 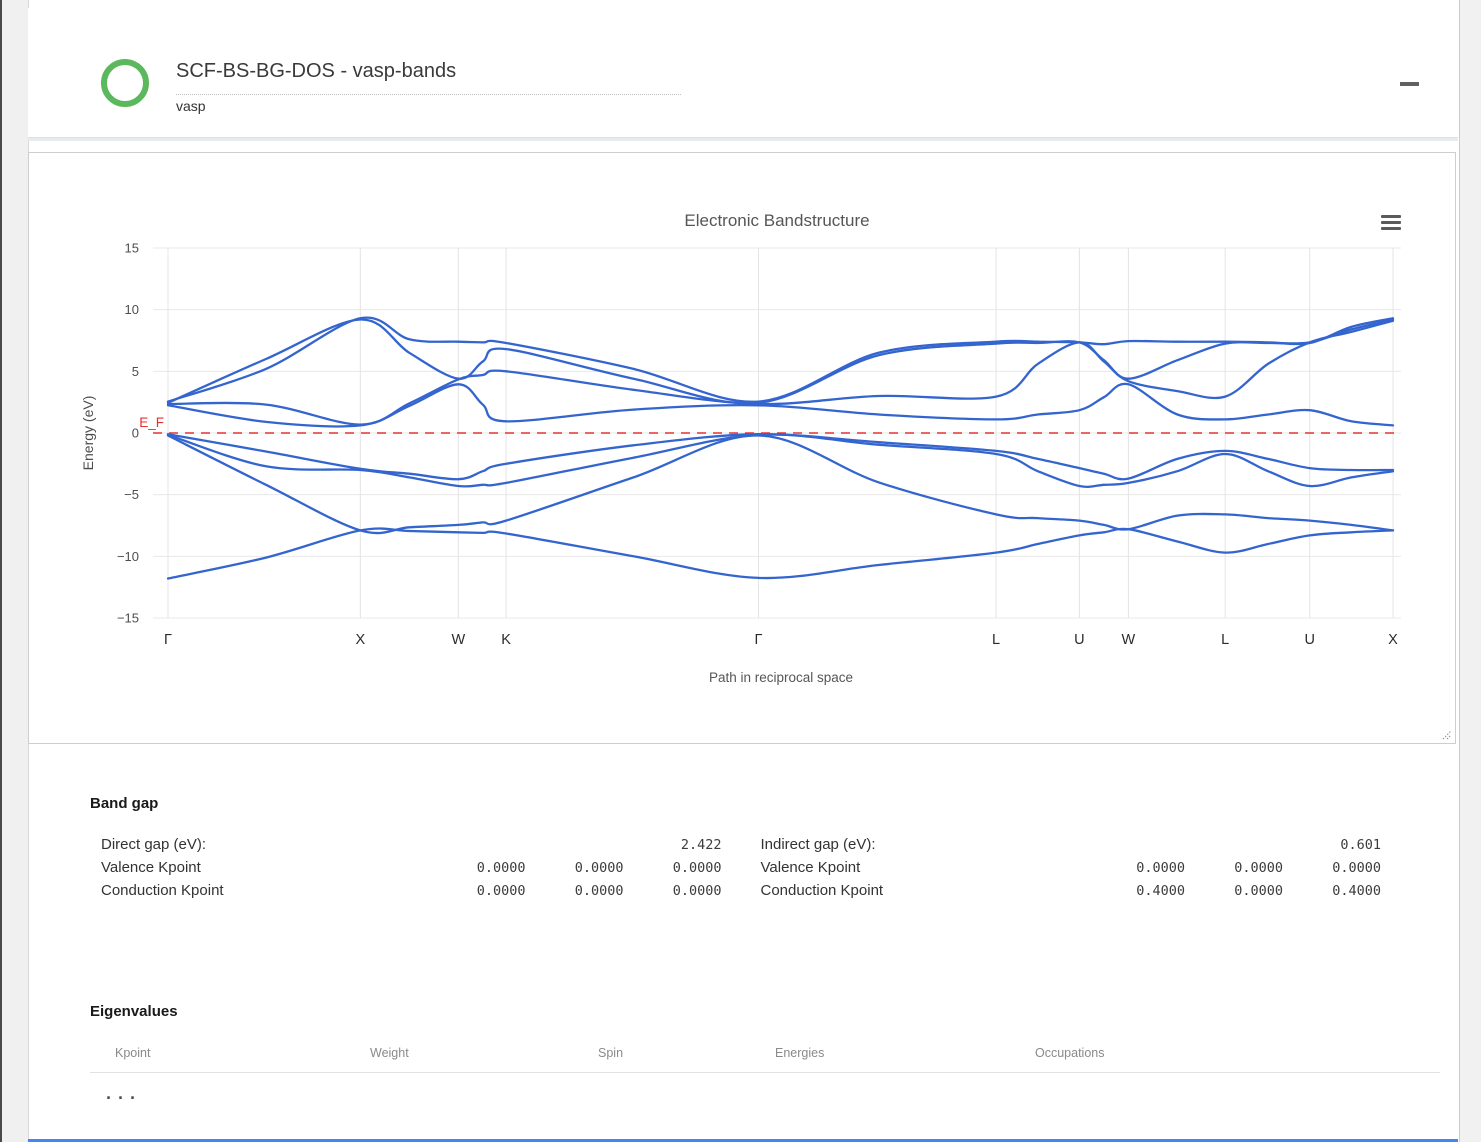 I want to click on bandgap-row-left-2: Conduction Kpoint 0.0000 0.0000 0.0000, so click(x=411, y=893).